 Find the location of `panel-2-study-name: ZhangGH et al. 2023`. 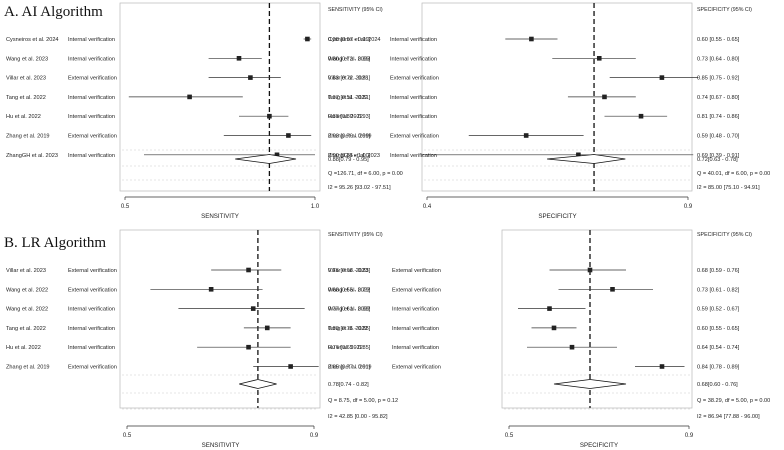

panel-2-study-name: ZhangGH et al. 2023 is located at coordinates (354, 156).